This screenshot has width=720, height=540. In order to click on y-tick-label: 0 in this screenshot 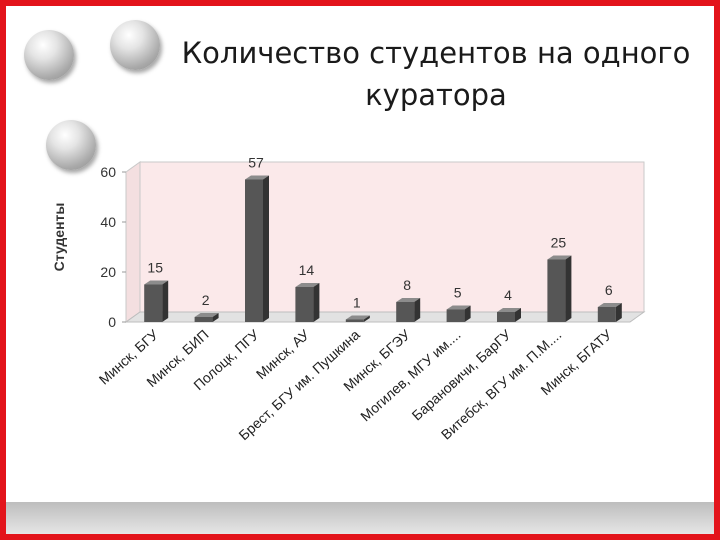, I will do `click(112, 322)`.